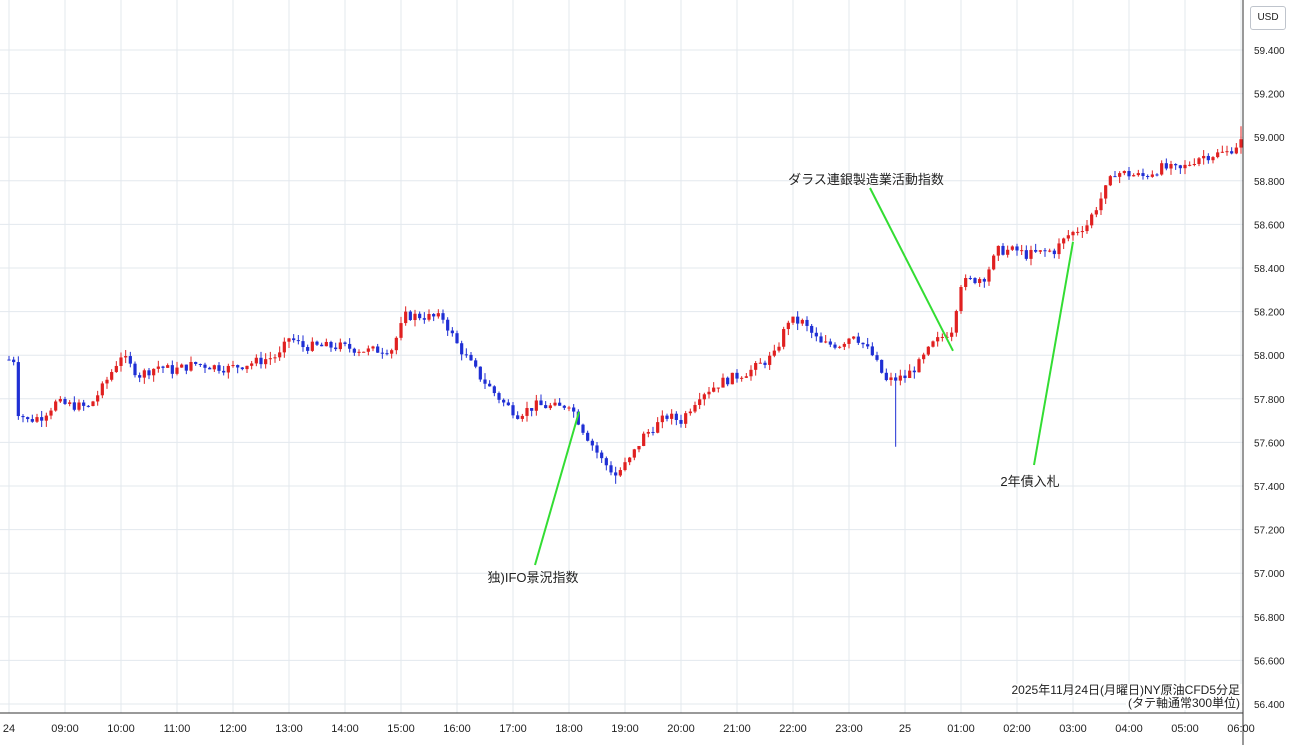 The width and height of the screenshot is (1300, 745). Describe the element at coordinates (866, 179) in the screenshot. I see `annotation-label: ダラス連銀製造業活動指数` at that location.